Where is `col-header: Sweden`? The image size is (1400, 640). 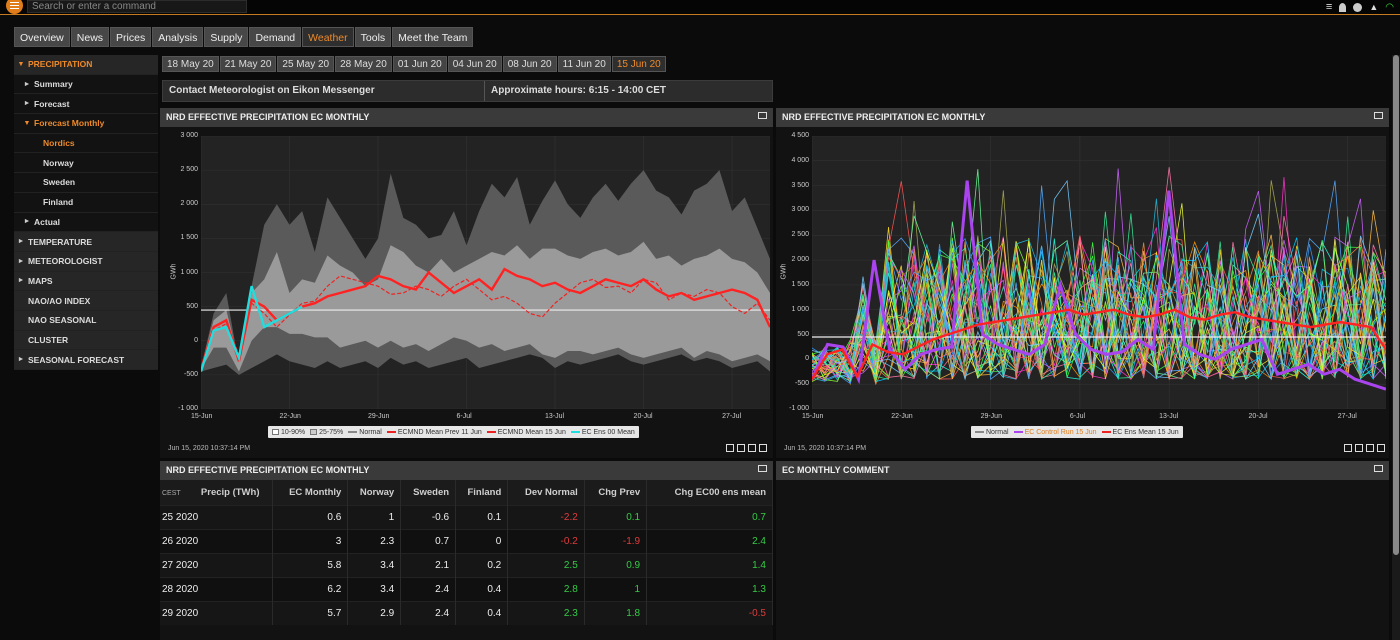 col-header: Sweden is located at coordinates (428, 492).